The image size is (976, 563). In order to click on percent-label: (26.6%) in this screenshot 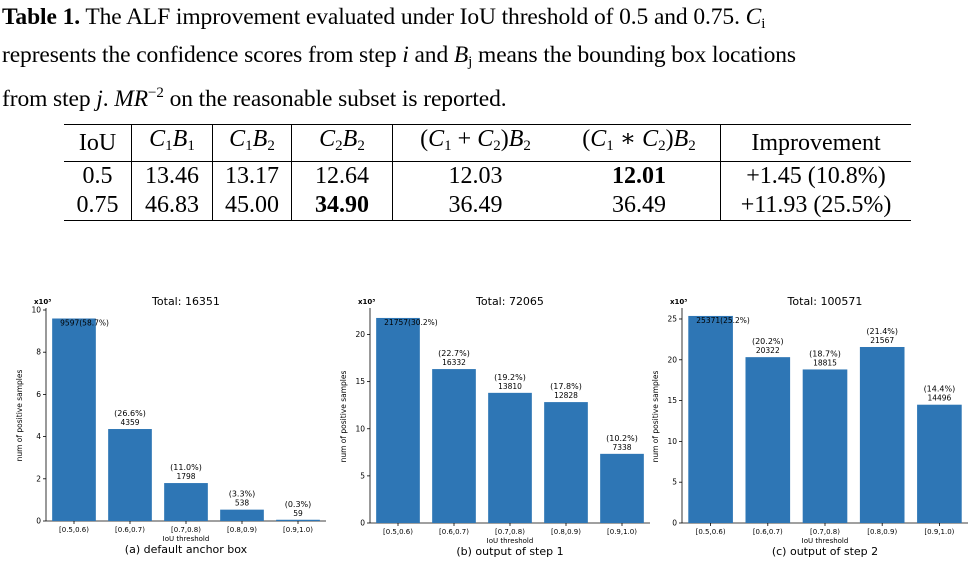, I will do `click(130, 413)`.